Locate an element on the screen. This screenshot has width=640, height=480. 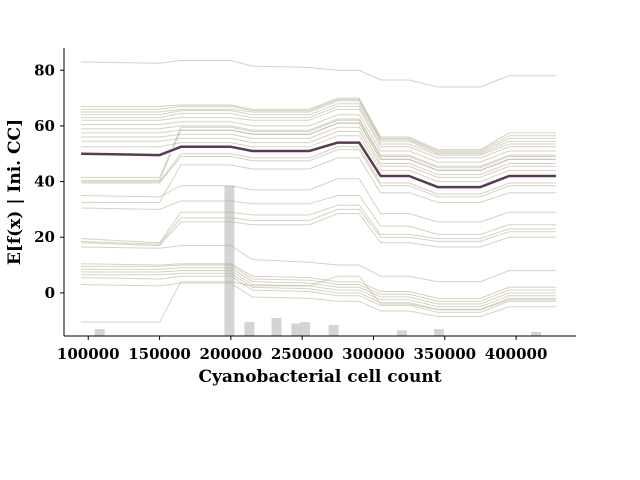
mean-line-group is located at coordinates (318, 165).